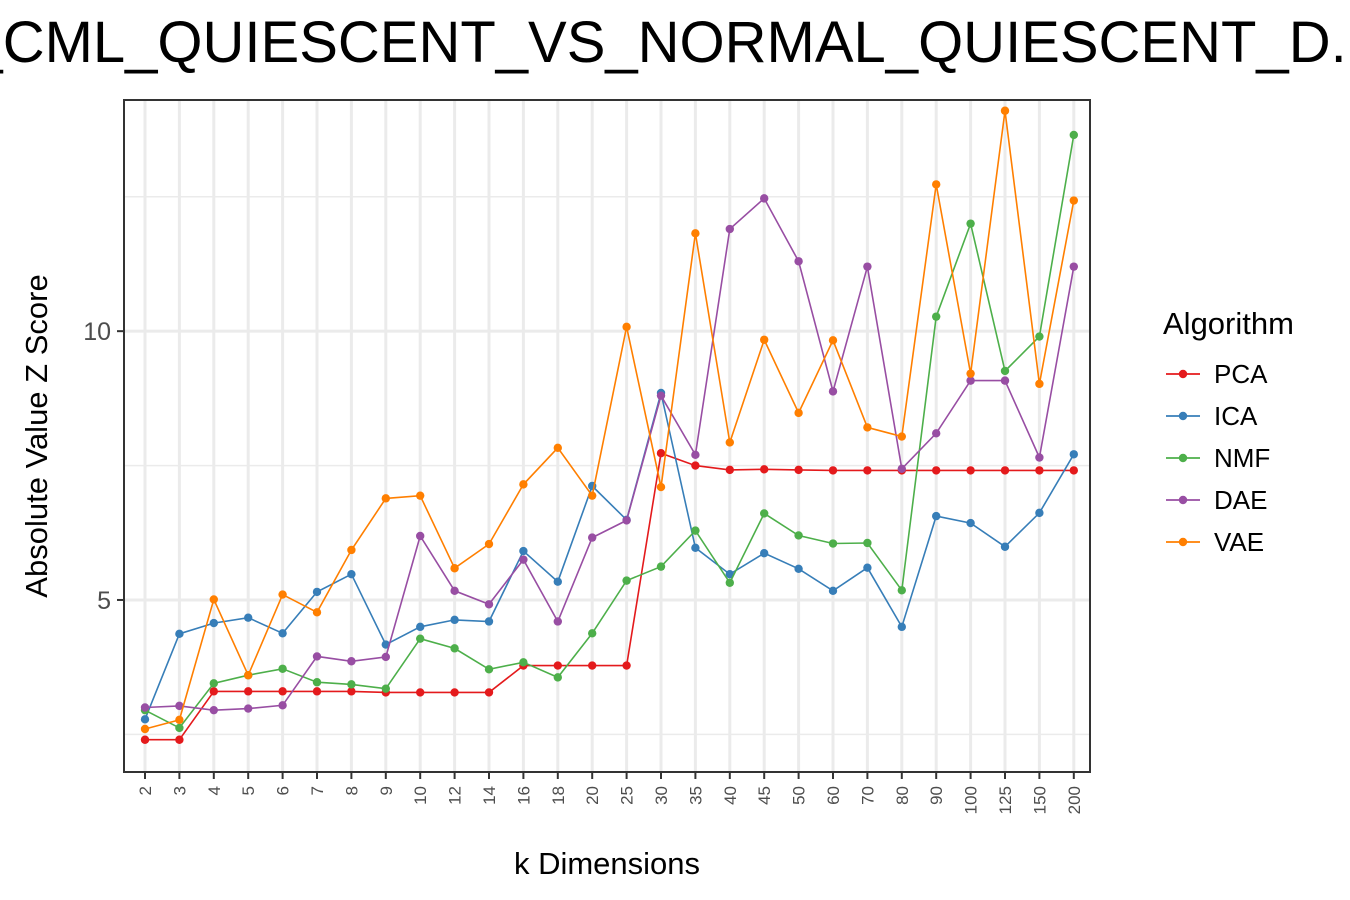  Describe the element at coordinates (1005, 800) in the screenshot. I see `x-tick-label: 125` at that location.